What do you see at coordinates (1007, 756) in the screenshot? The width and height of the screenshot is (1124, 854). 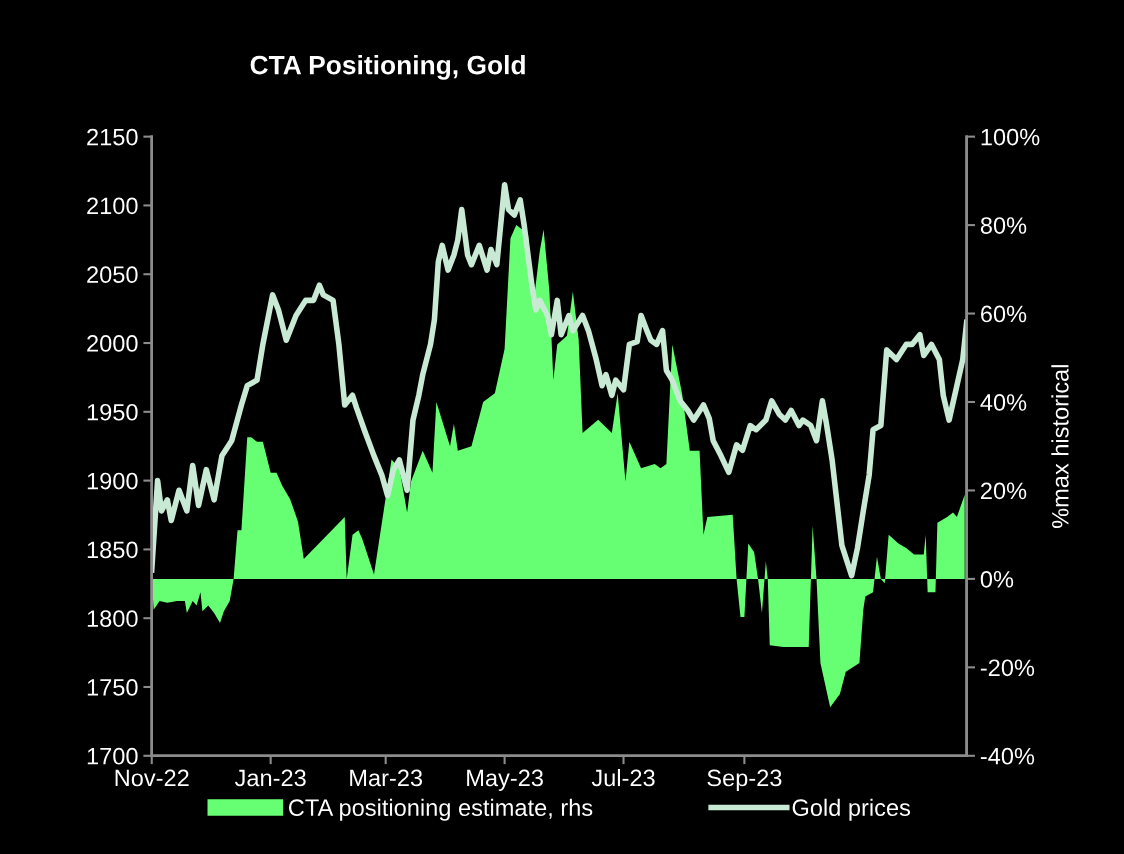 I see `y2-tick-label: -40%` at bounding box center [1007, 756].